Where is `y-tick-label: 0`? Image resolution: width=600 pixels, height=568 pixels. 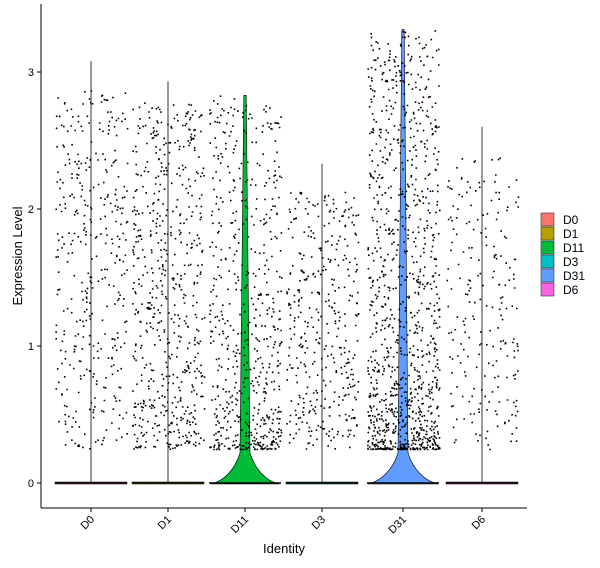
y-tick-label: 0 is located at coordinates (31, 484).